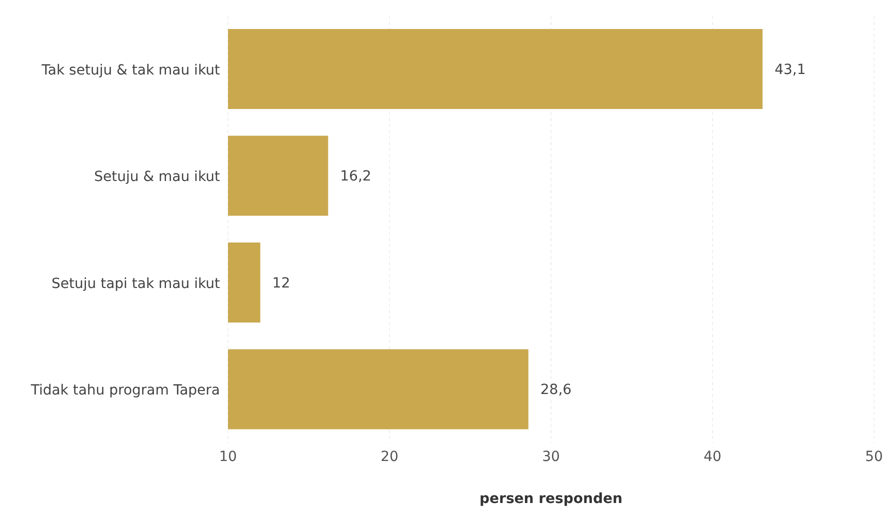 The height and width of the screenshot is (521, 894). I want to click on data-label: 16,2, so click(356, 176).